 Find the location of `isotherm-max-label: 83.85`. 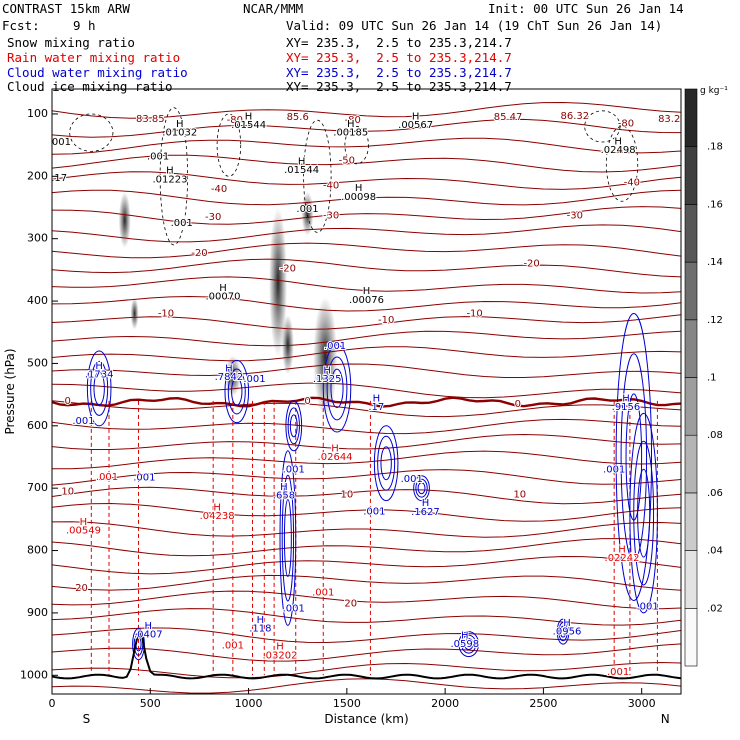

isotherm-max-label: 83.85 is located at coordinates (150, 119).